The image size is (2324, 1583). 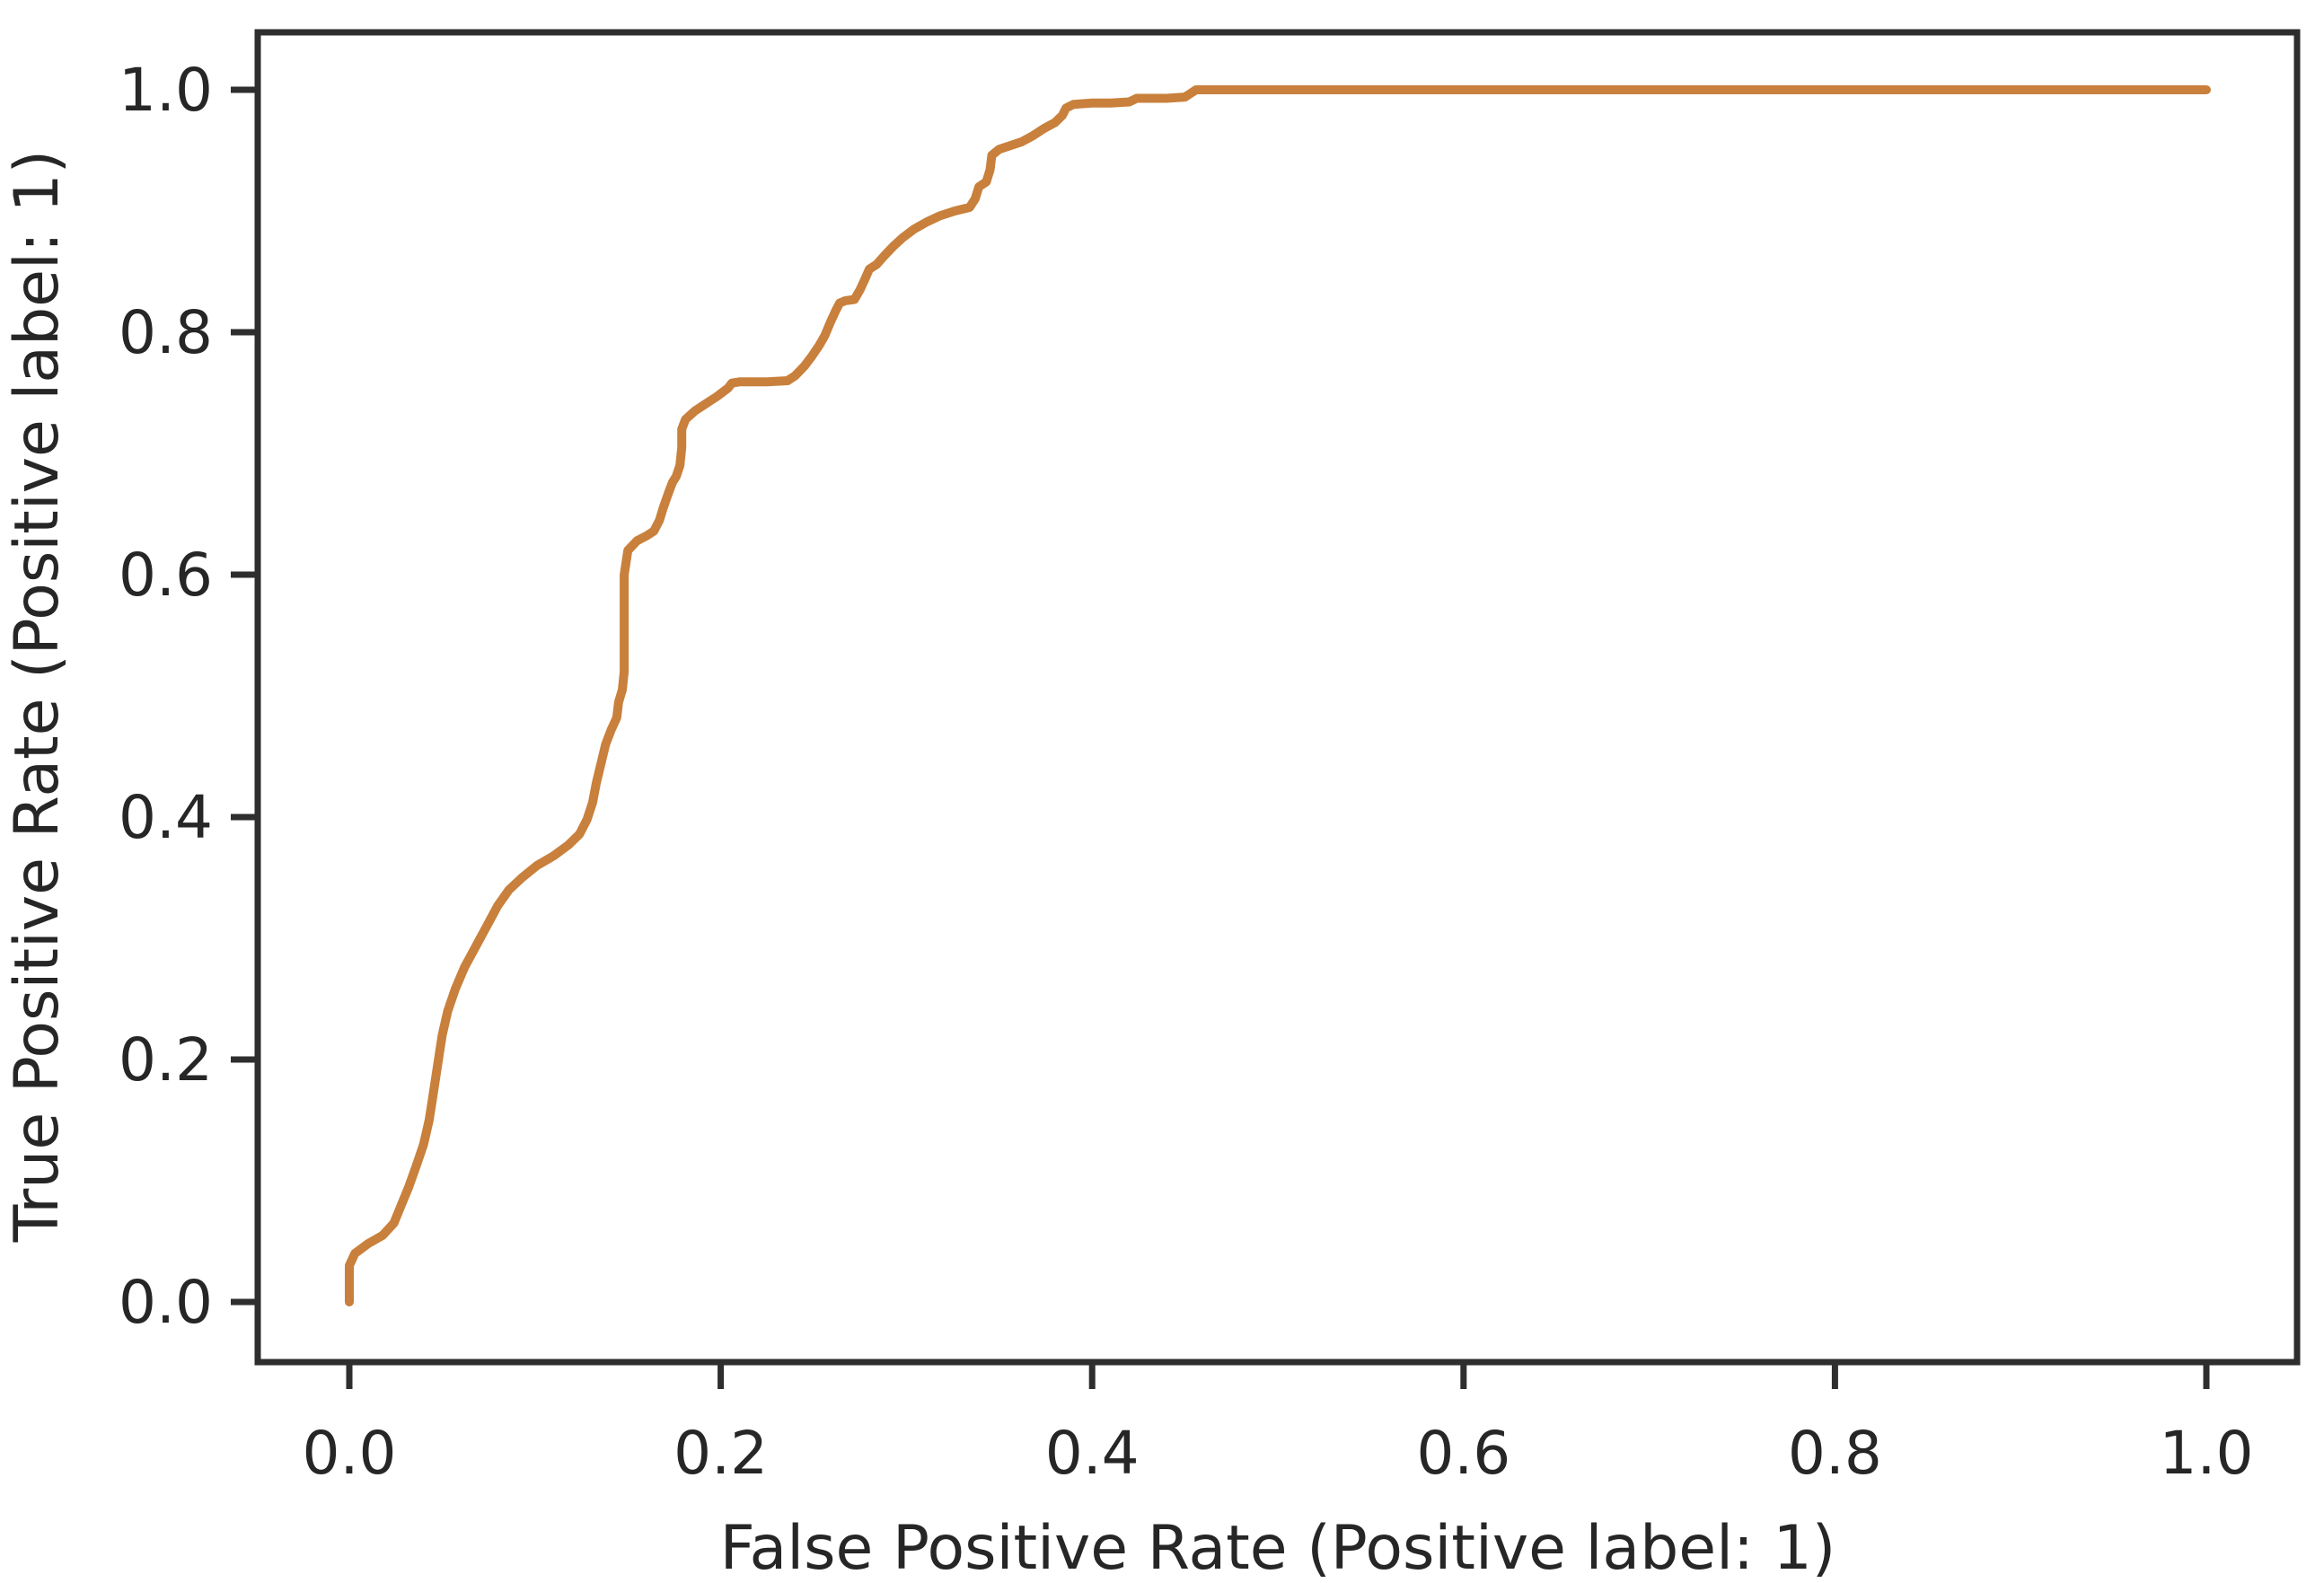 I want to click on x-axis-title: False Positive Rate (Positive label: 1), so click(x=1278, y=1548).